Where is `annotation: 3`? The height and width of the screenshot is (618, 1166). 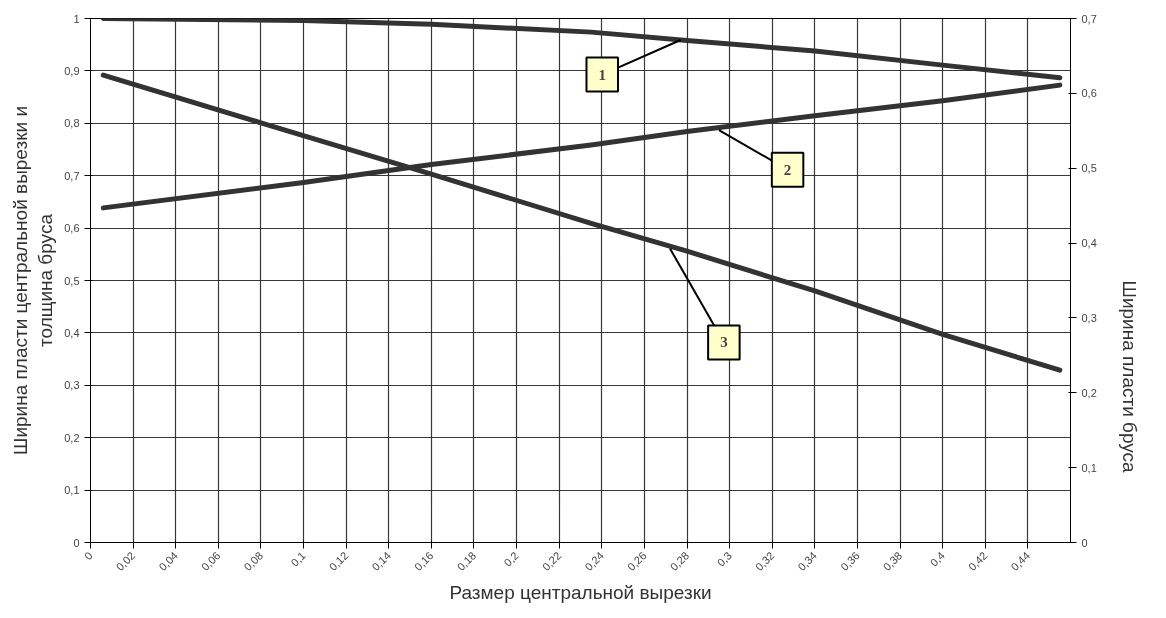
annotation: 3 is located at coordinates (724, 342).